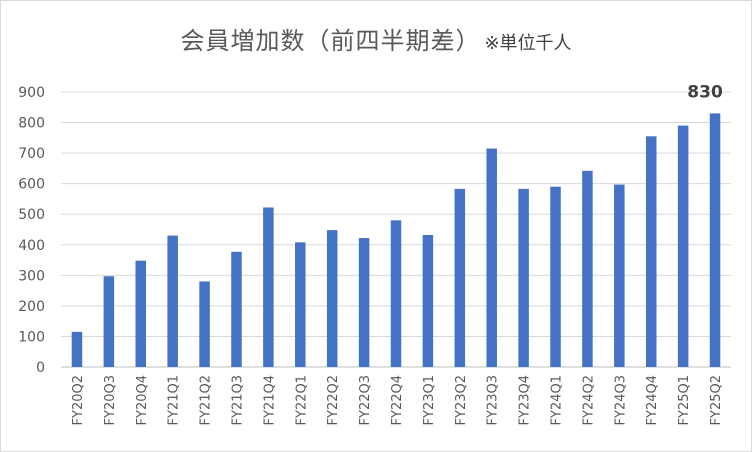 Image resolution: width=752 pixels, height=452 pixels. What do you see at coordinates (31, 215) in the screenshot?
I see `y-tick-label: 500` at bounding box center [31, 215].